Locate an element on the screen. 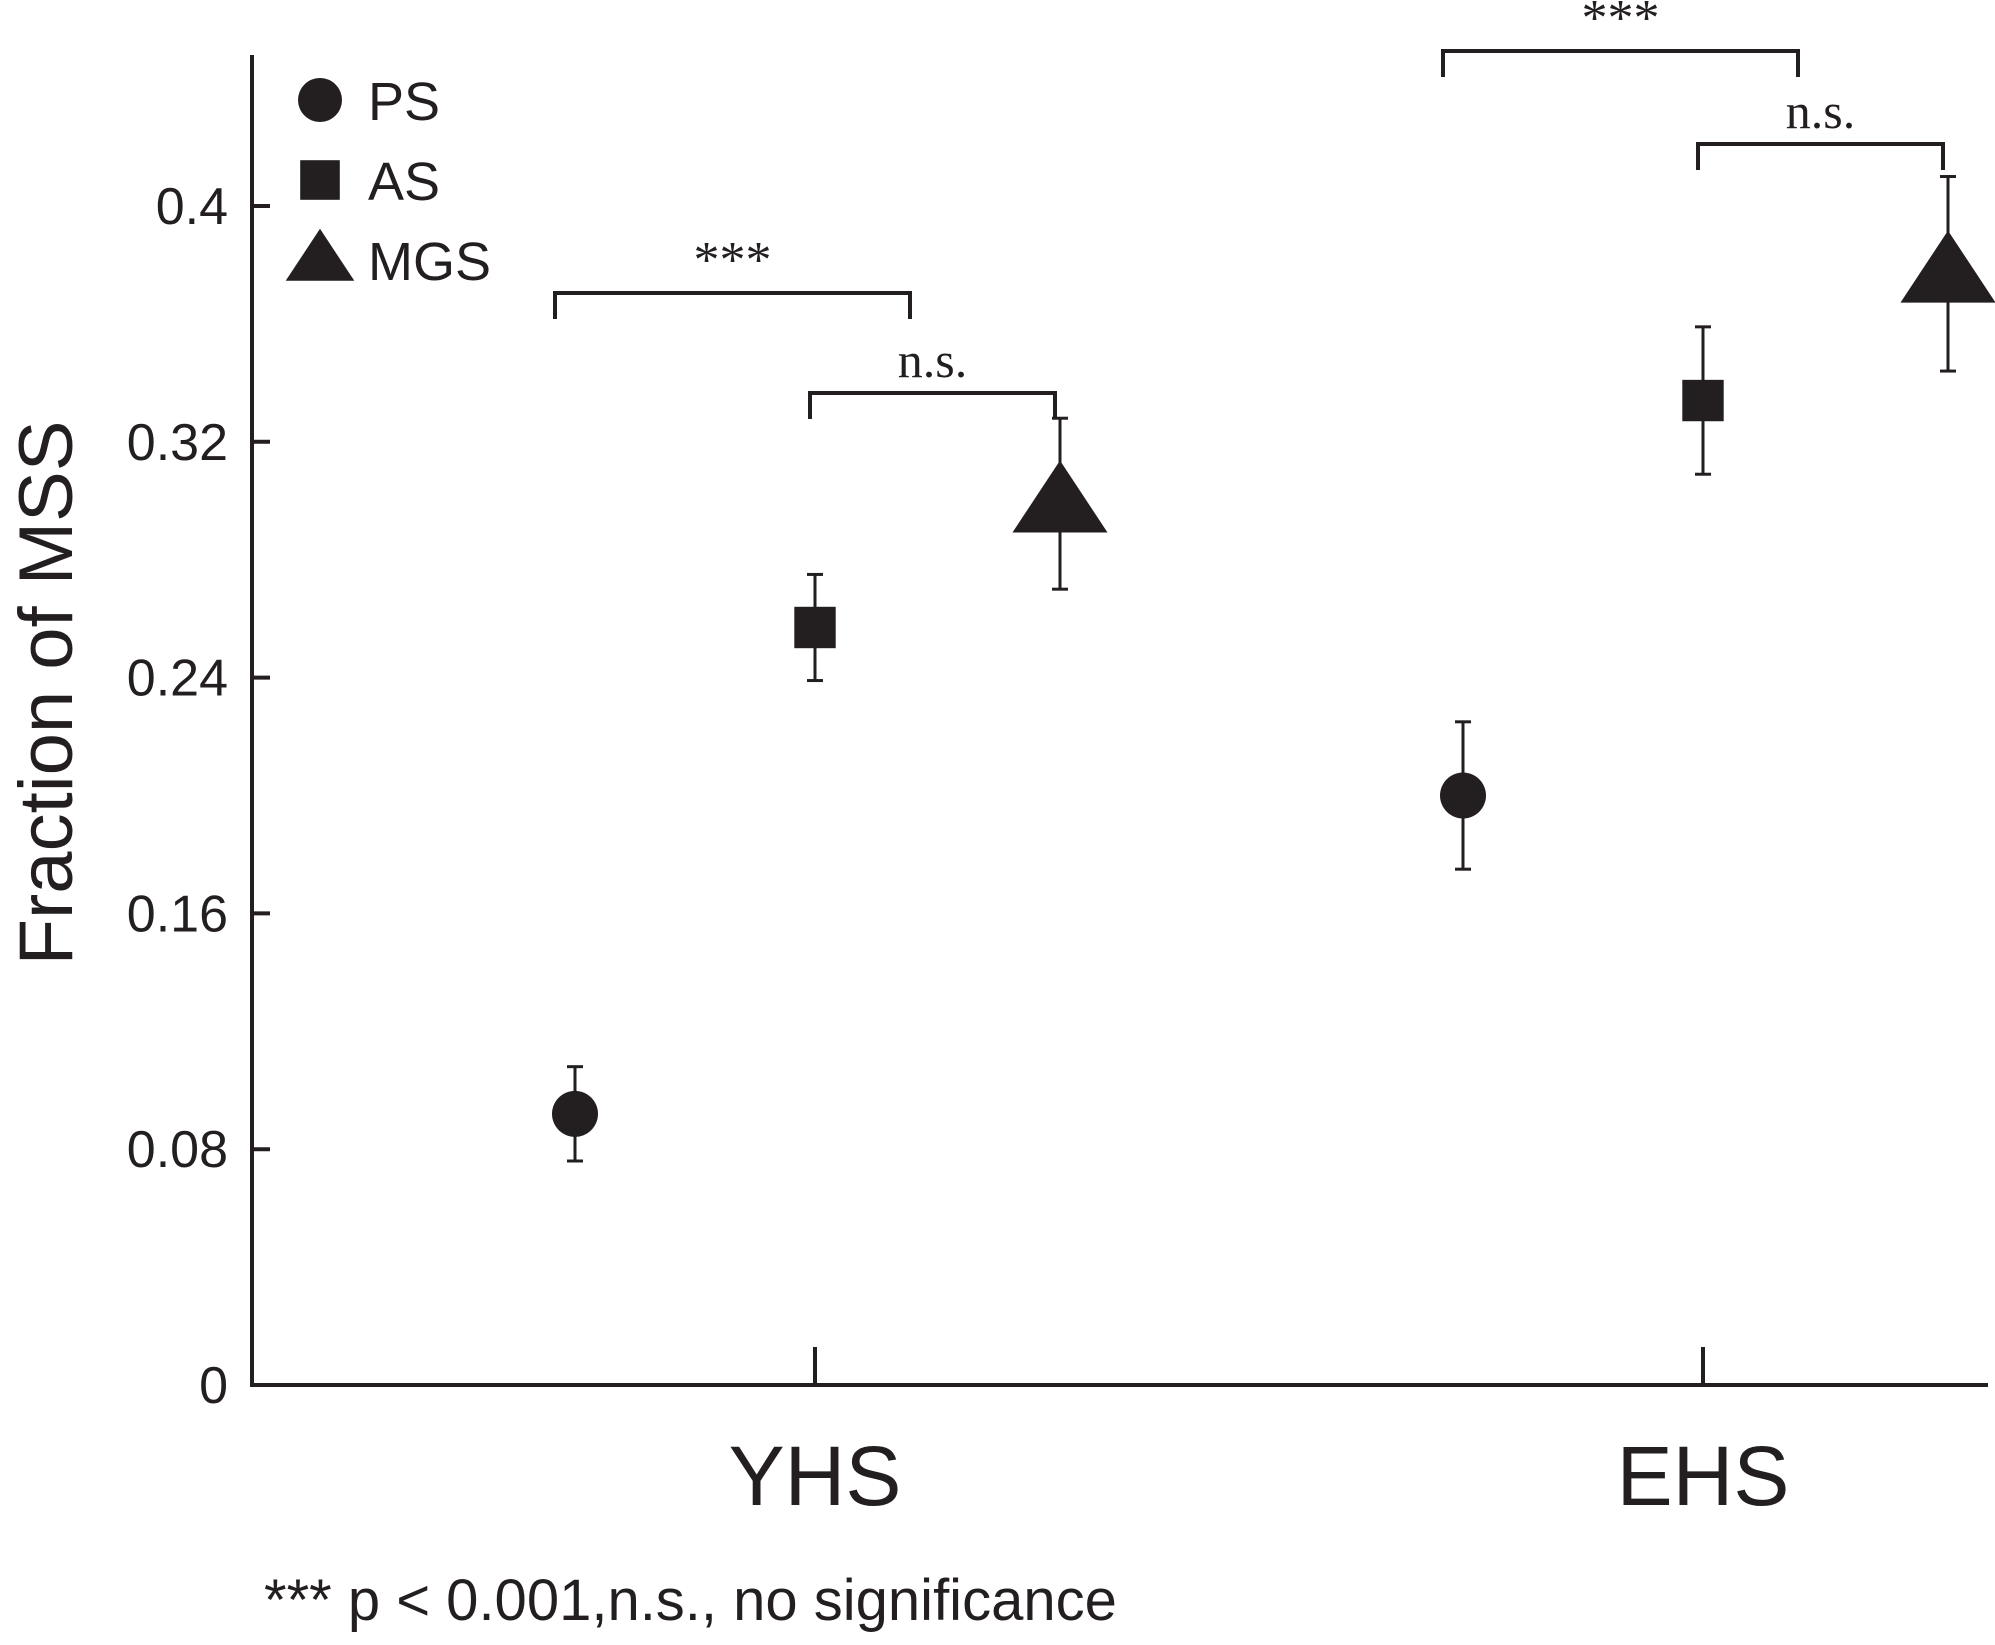 The height and width of the screenshot is (1645, 1995). legend: PS AS MGS is located at coordinates (388, 182).